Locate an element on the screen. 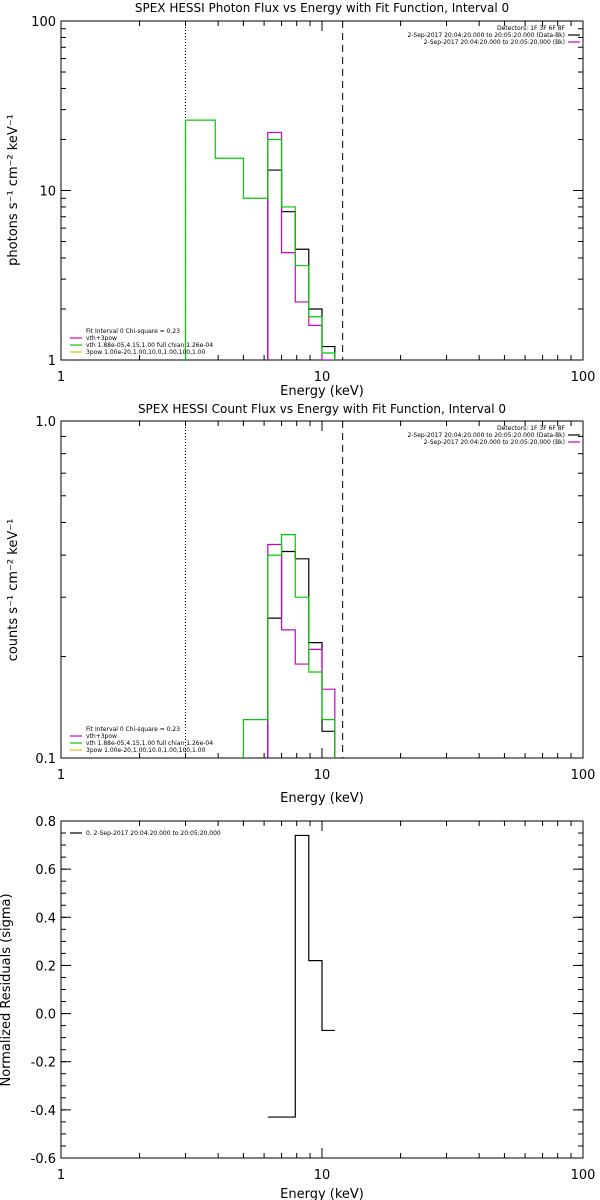  count-series-1-histogram is located at coordinates (301, 650).